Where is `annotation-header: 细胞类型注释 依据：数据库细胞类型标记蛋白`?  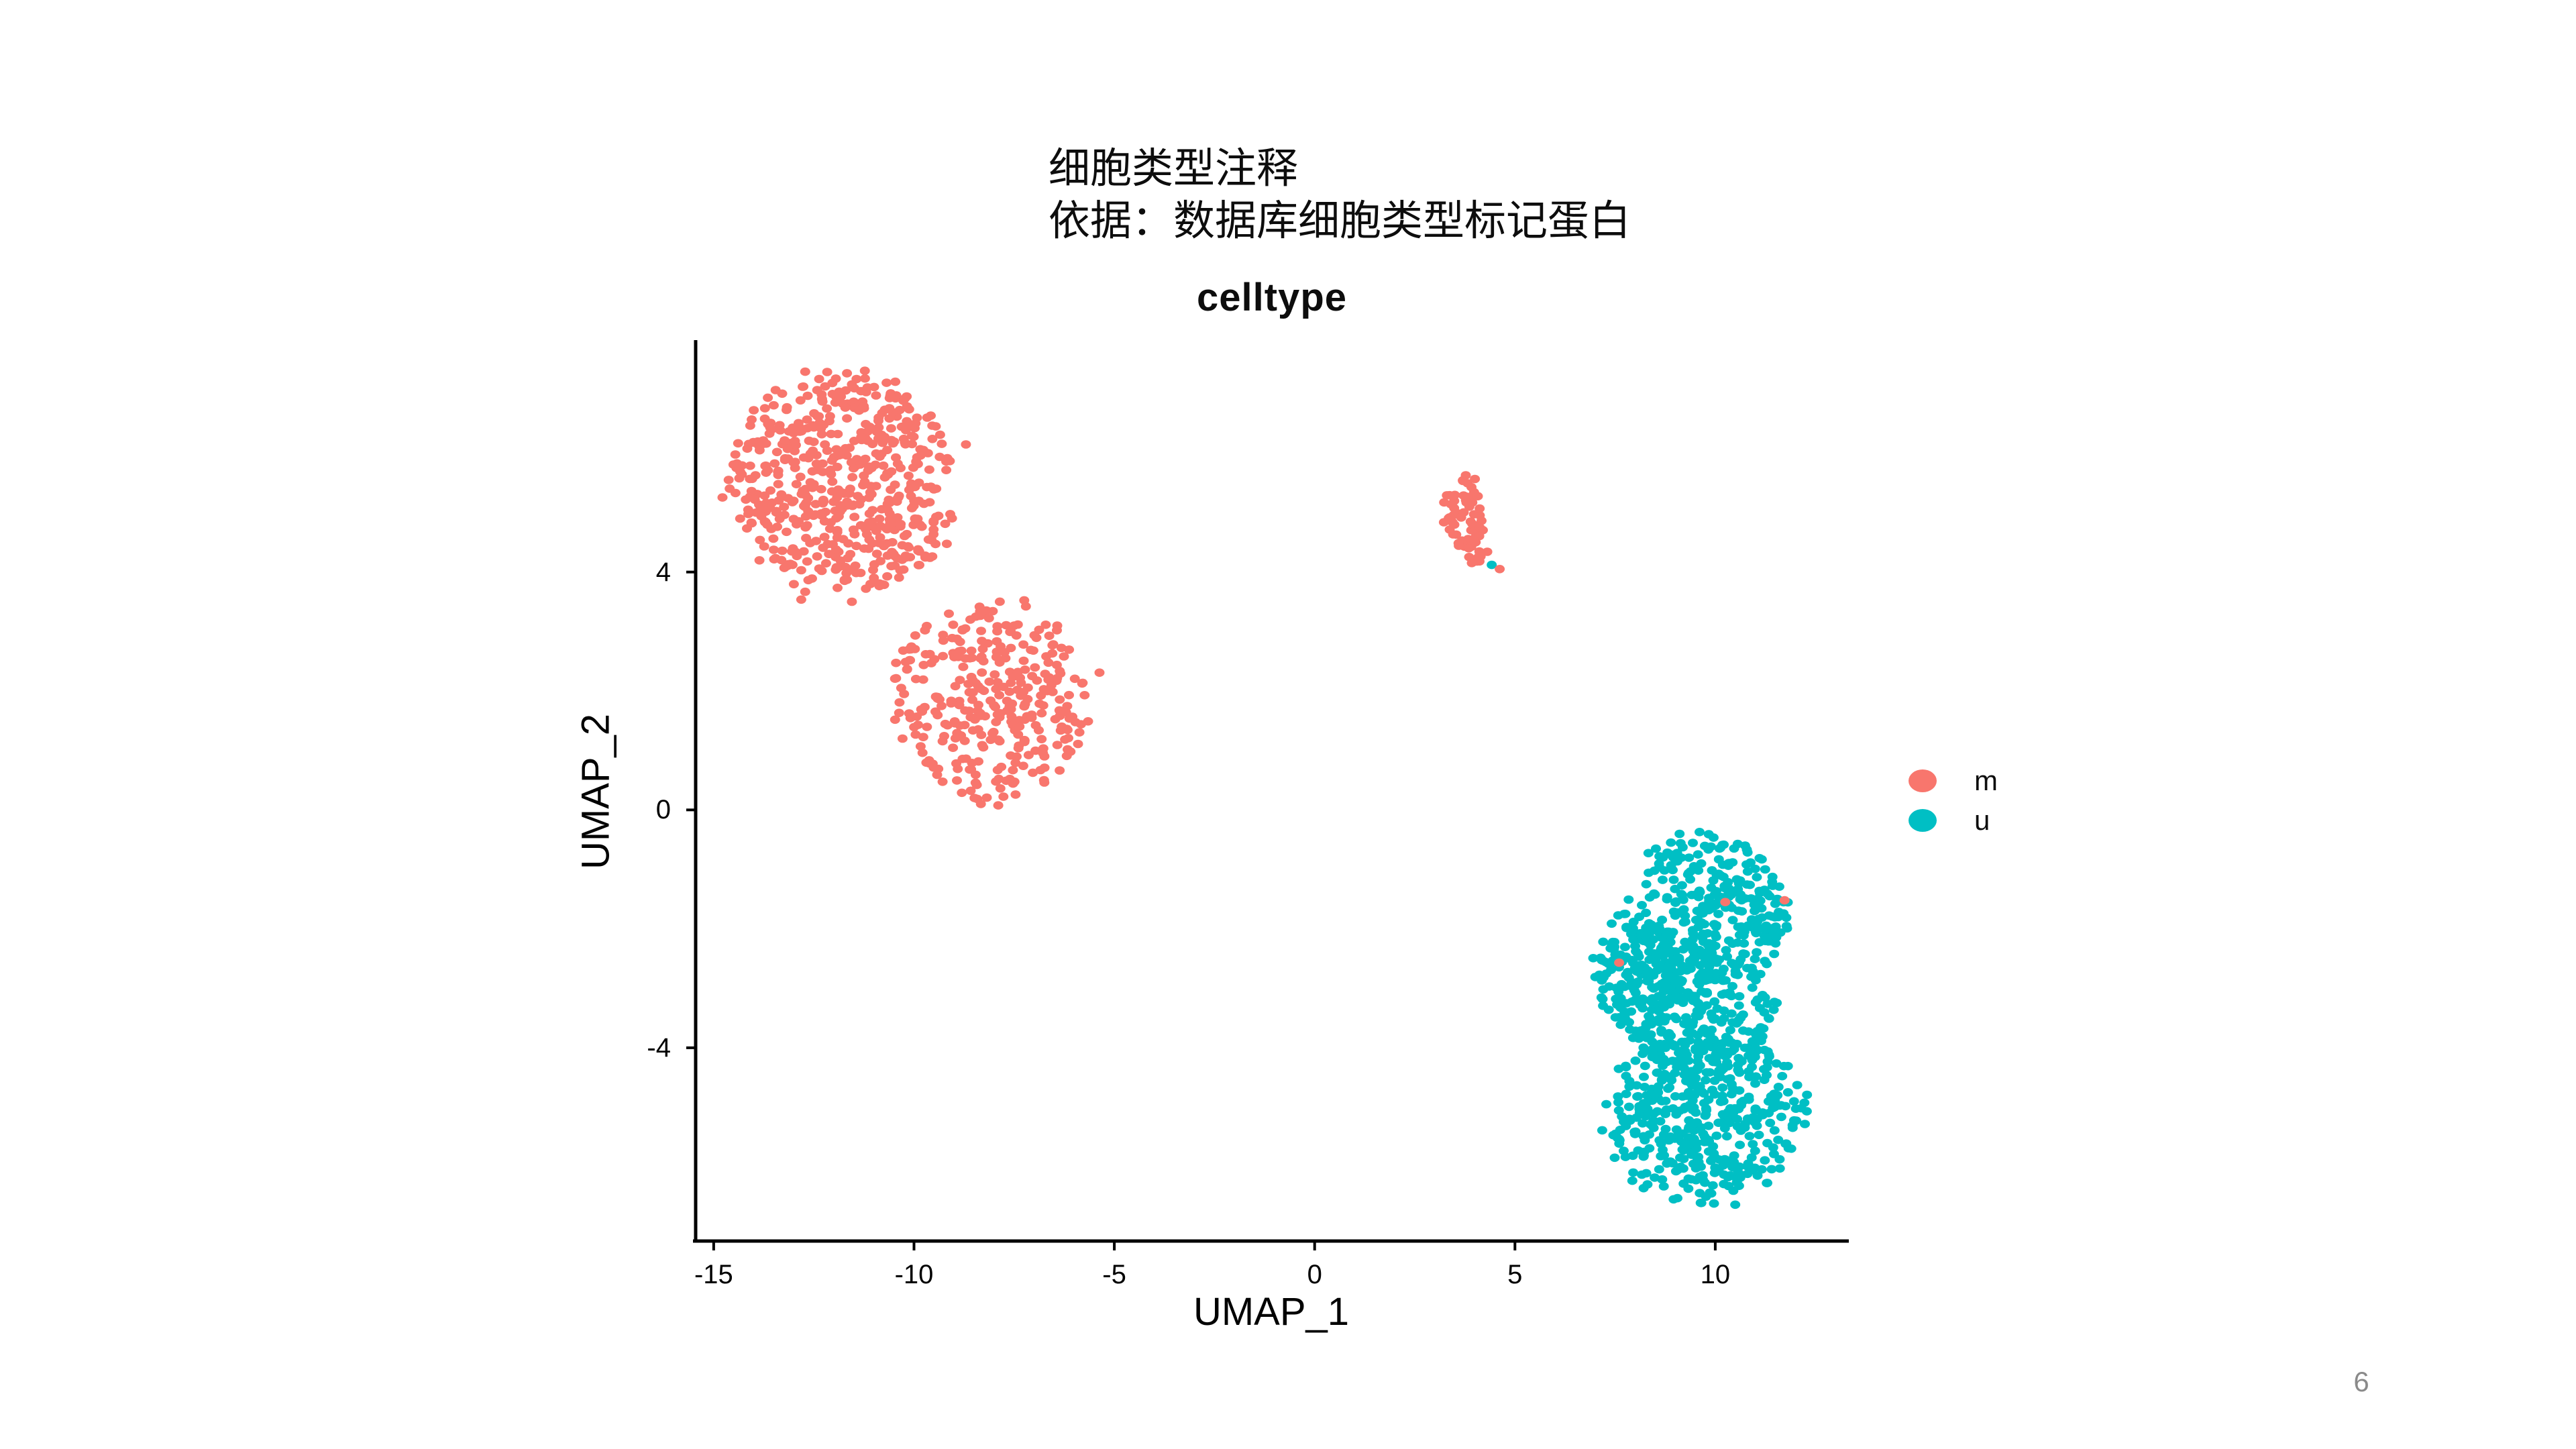 annotation-header: 细胞类型注释 依据：数据库细胞类型标记蛋白 is located at coordinates (1340, 195).